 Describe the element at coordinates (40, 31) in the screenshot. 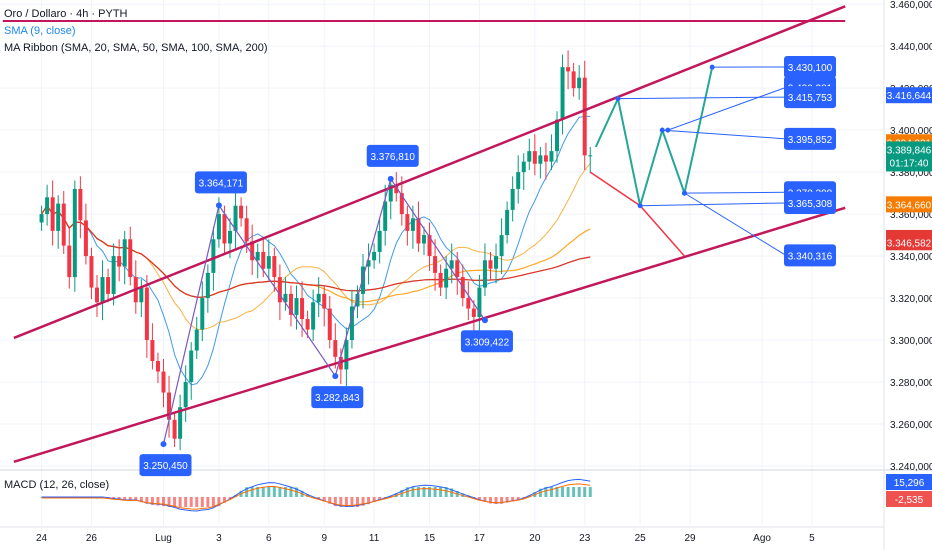

I see `sma-legend: SMA (9, close)` at that location.